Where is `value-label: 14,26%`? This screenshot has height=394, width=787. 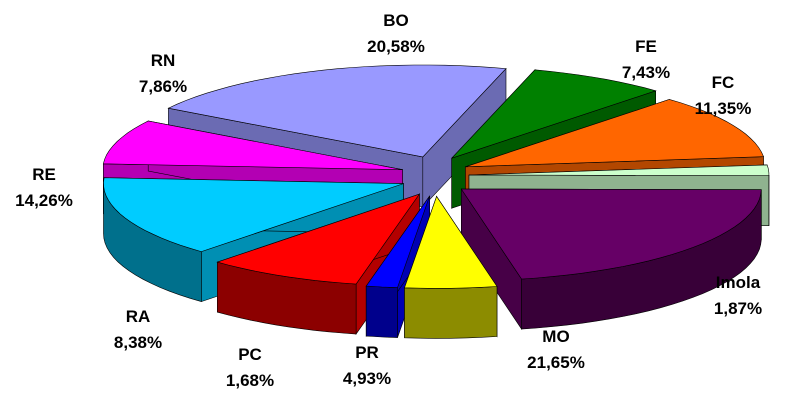 value-label: 14,26% is located at coordinates (47, 201).